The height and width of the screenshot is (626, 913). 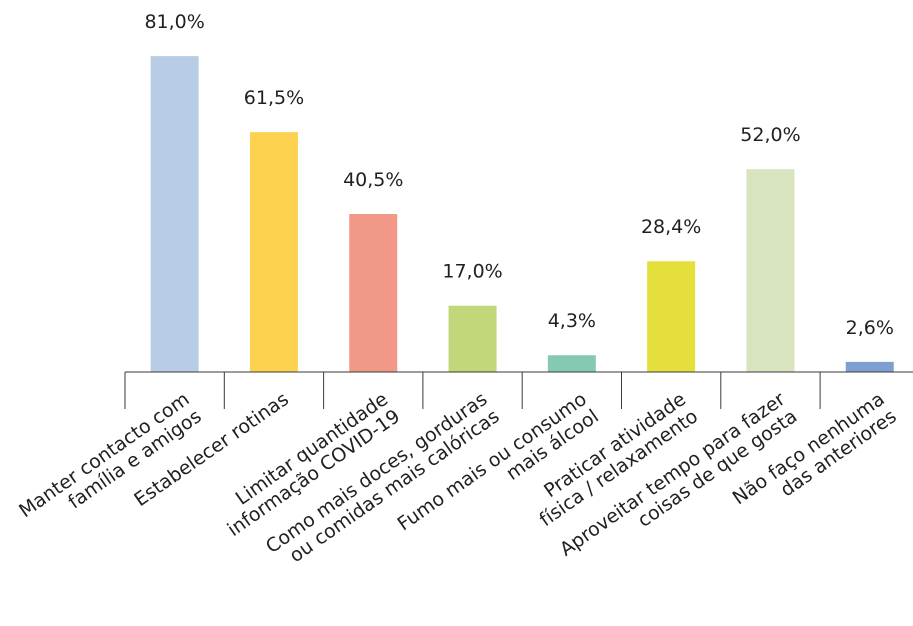 I want to click on data-label: 40,5%, so click(x=373, y=180).